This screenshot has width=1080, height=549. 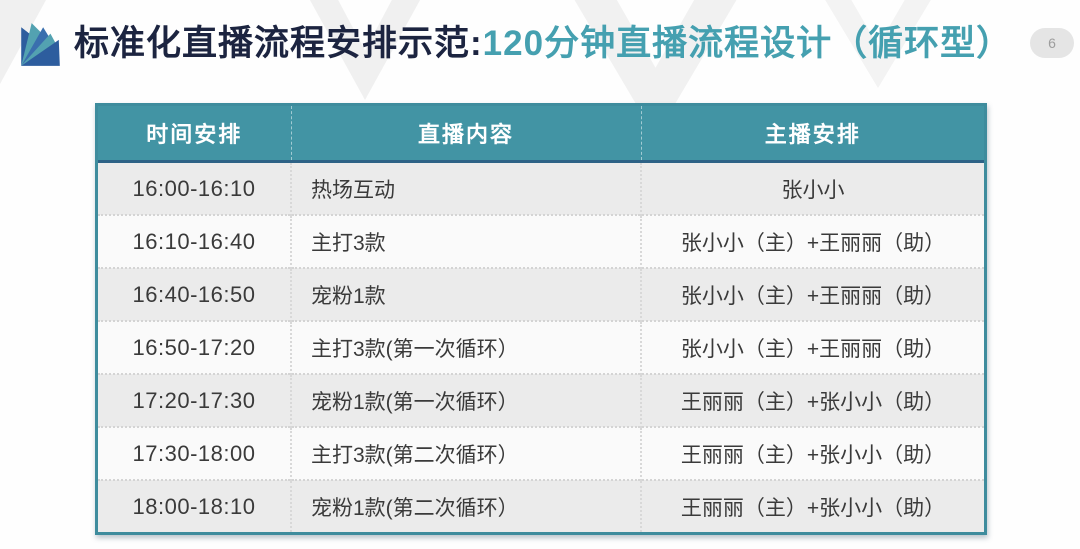 What do you see at coordinates (40, 44) in the screenshot?
I see `fan-logo-icon` at bounding box center [40, 44].